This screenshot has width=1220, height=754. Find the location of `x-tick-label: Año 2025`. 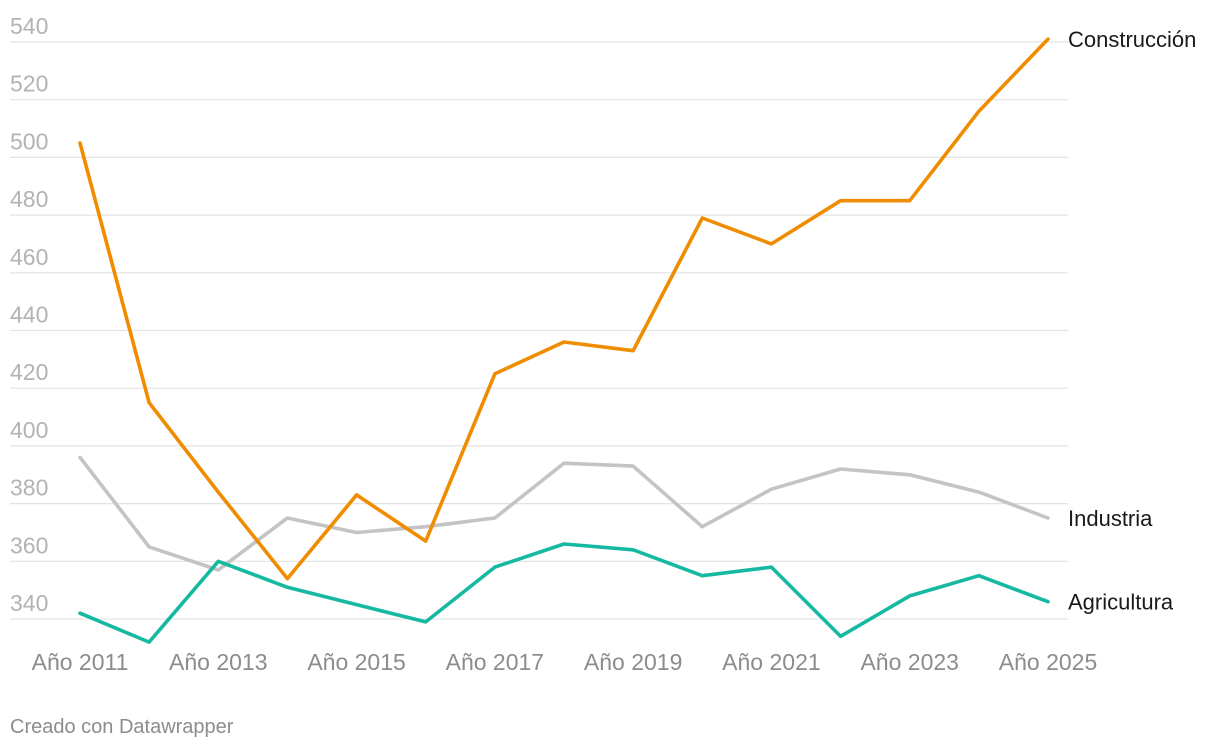

x-tick-label: Año 2025 is located at coordinates (1048, 662).